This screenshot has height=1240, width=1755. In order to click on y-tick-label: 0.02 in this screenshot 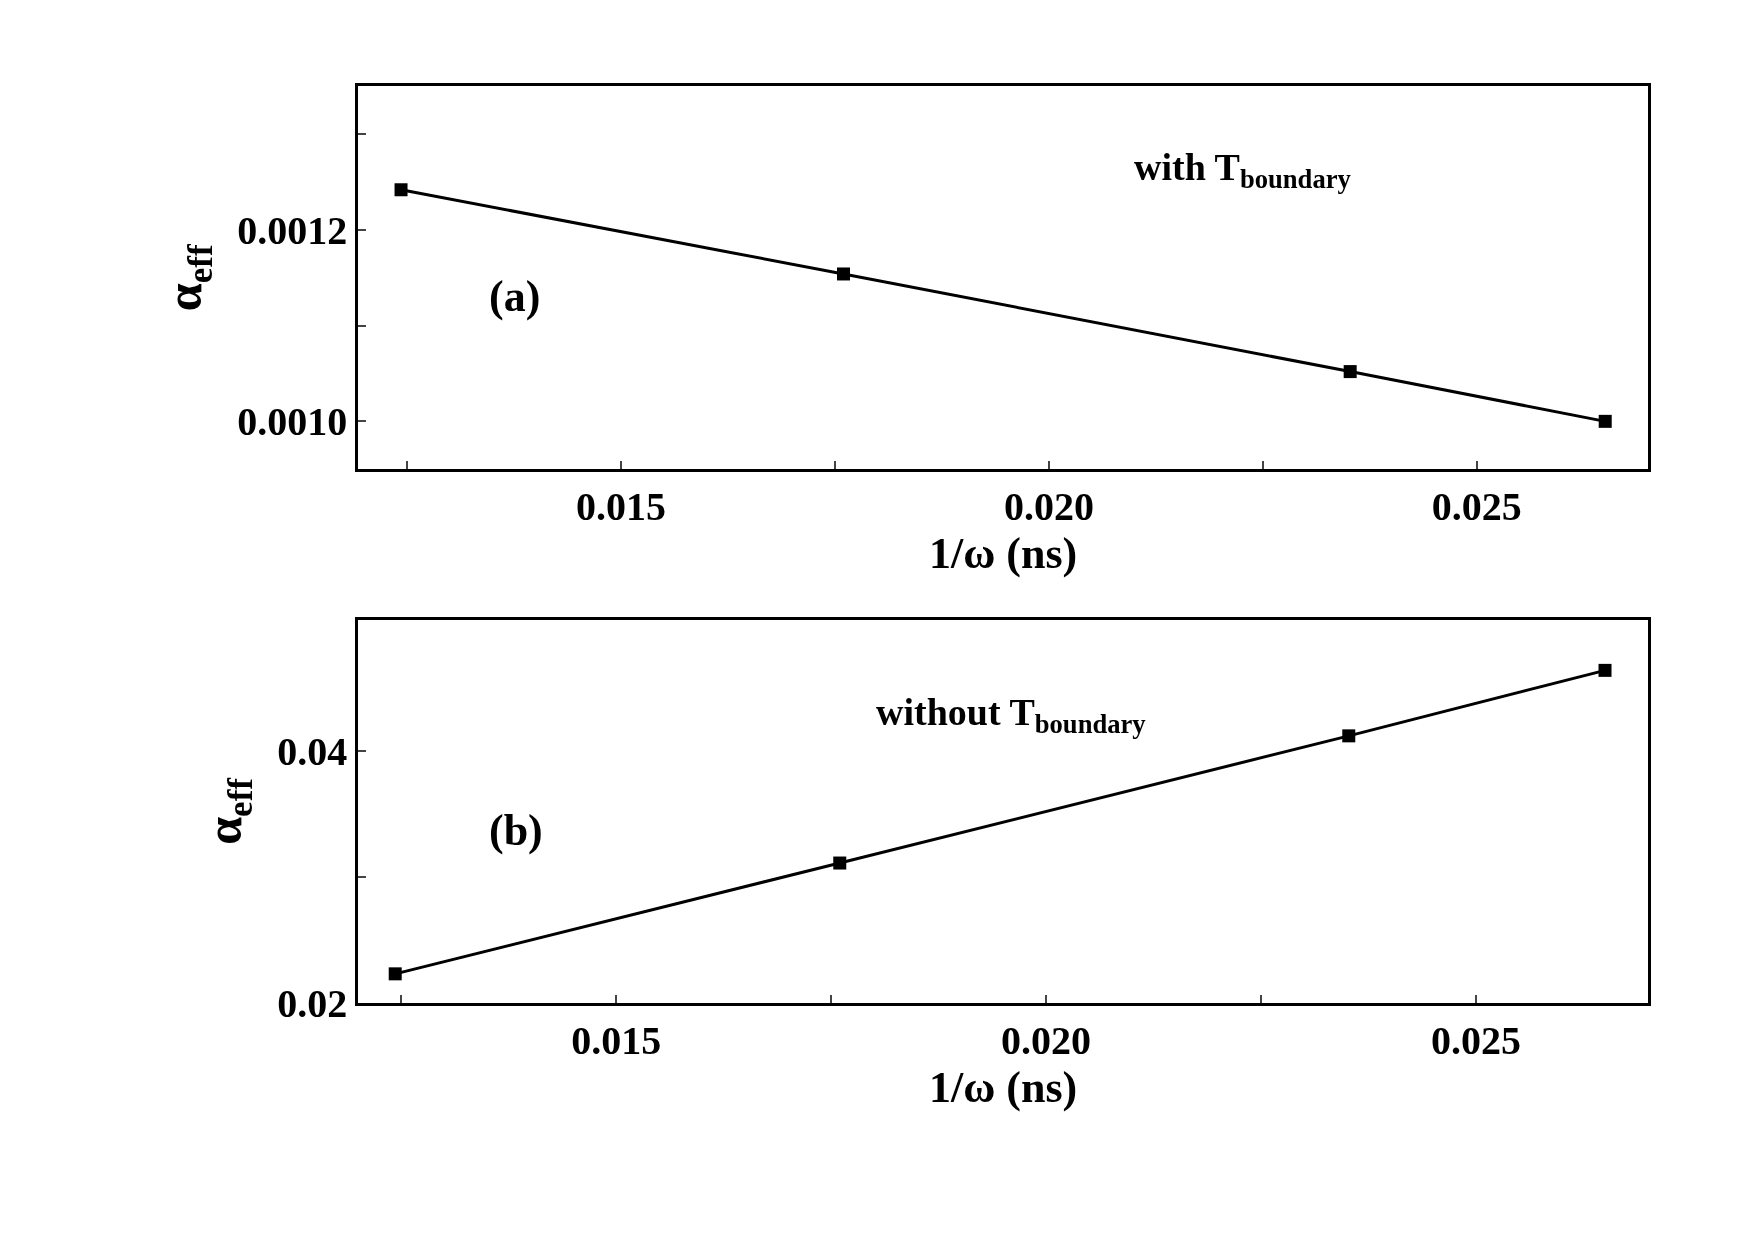, I will do `click(312, 1003)`.